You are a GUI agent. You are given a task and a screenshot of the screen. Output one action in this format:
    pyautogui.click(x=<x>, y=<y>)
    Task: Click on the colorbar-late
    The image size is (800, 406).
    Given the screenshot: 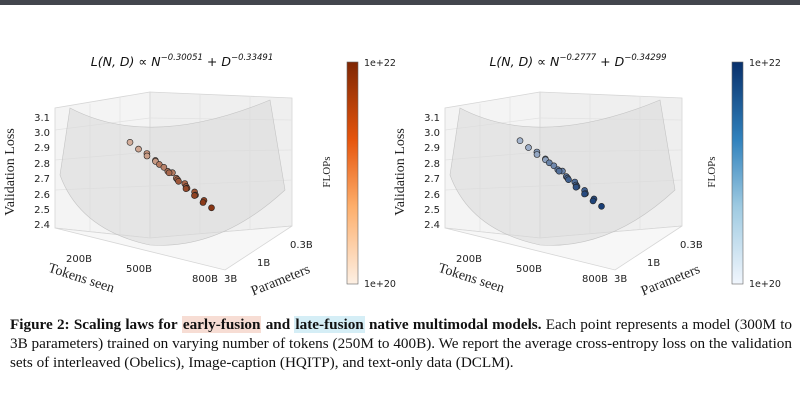 What is the action you would take?
    pyautogui.click(x=737, y=173)
    